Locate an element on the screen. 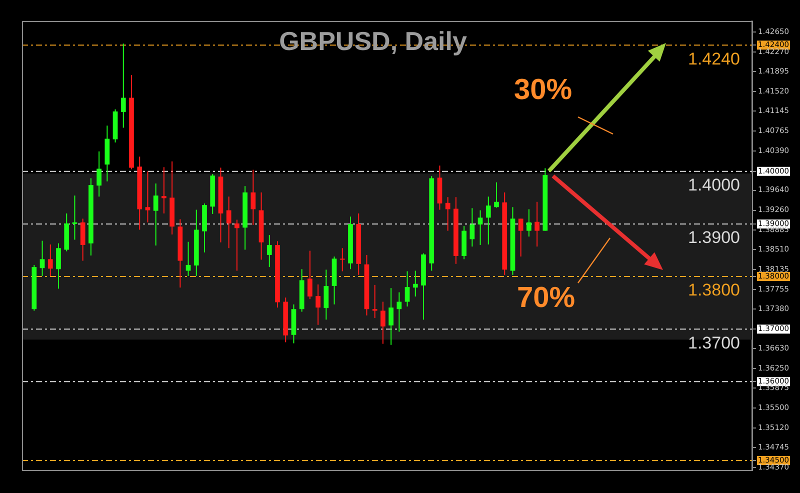 Image resolution: width=800 pixels, height=493 pixels. ref-line-label: 1.3800 is located at coordinates (714, 290).